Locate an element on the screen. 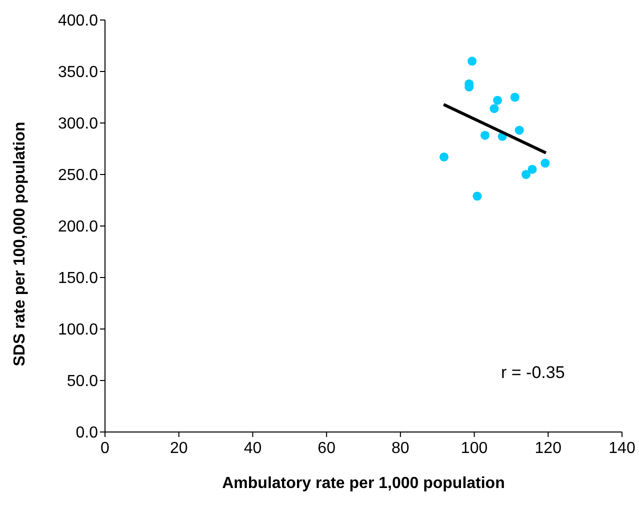 This screenshot has width=639, height=508. x-tick-label: 100 is located at coordinates (474, 448).